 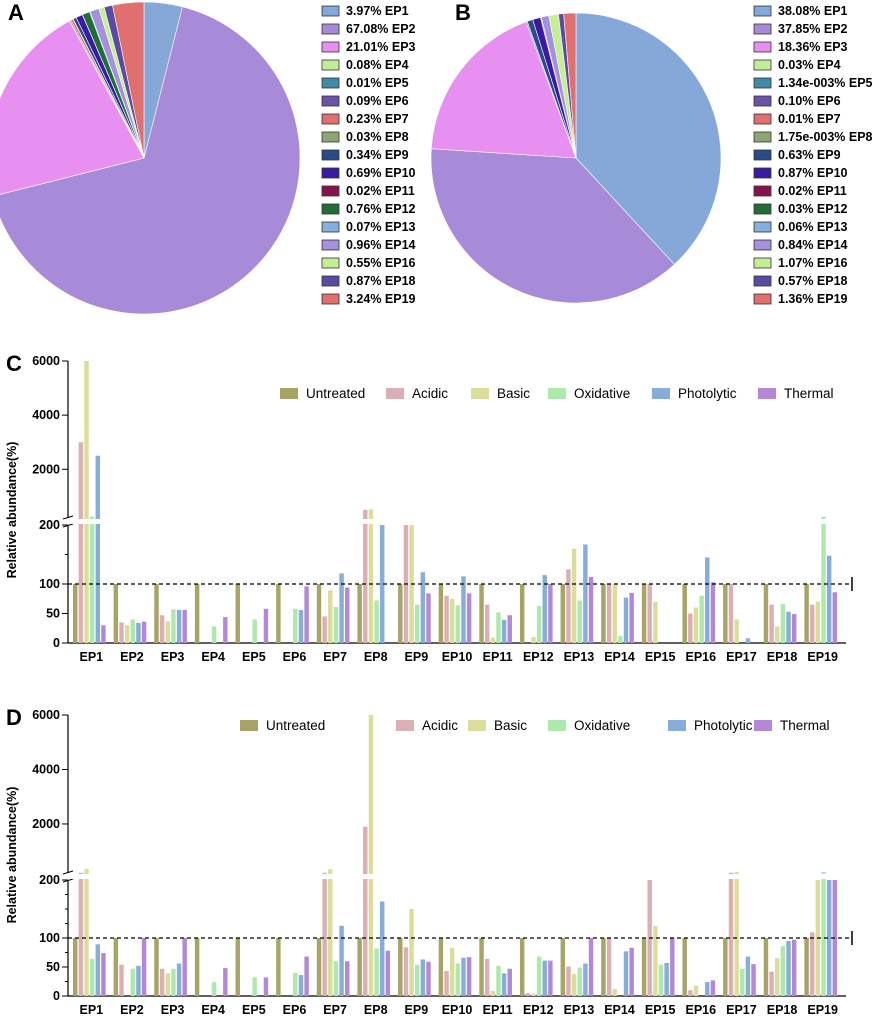 What do you see at coordinates (568, 606) in the screenshot?
I see `bar-acidic-ep13` at bounding box center [568, 606].